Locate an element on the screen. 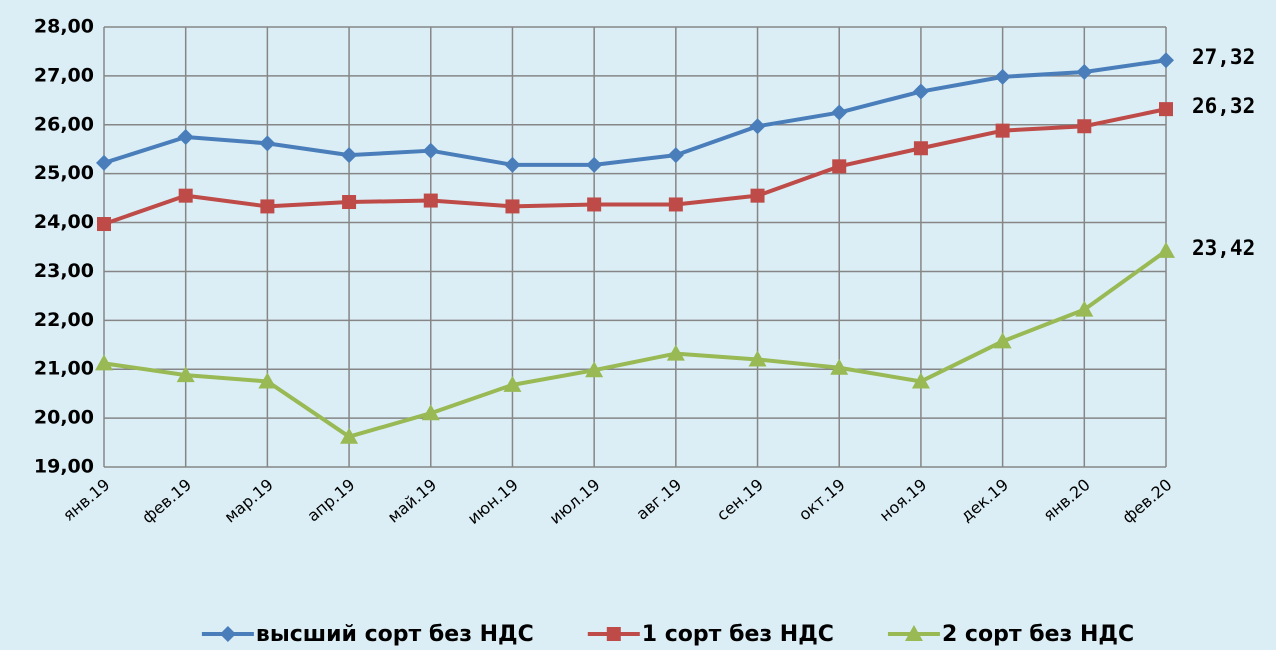  x-tick-label: ноя.19 is located at coordinates (903, 500).